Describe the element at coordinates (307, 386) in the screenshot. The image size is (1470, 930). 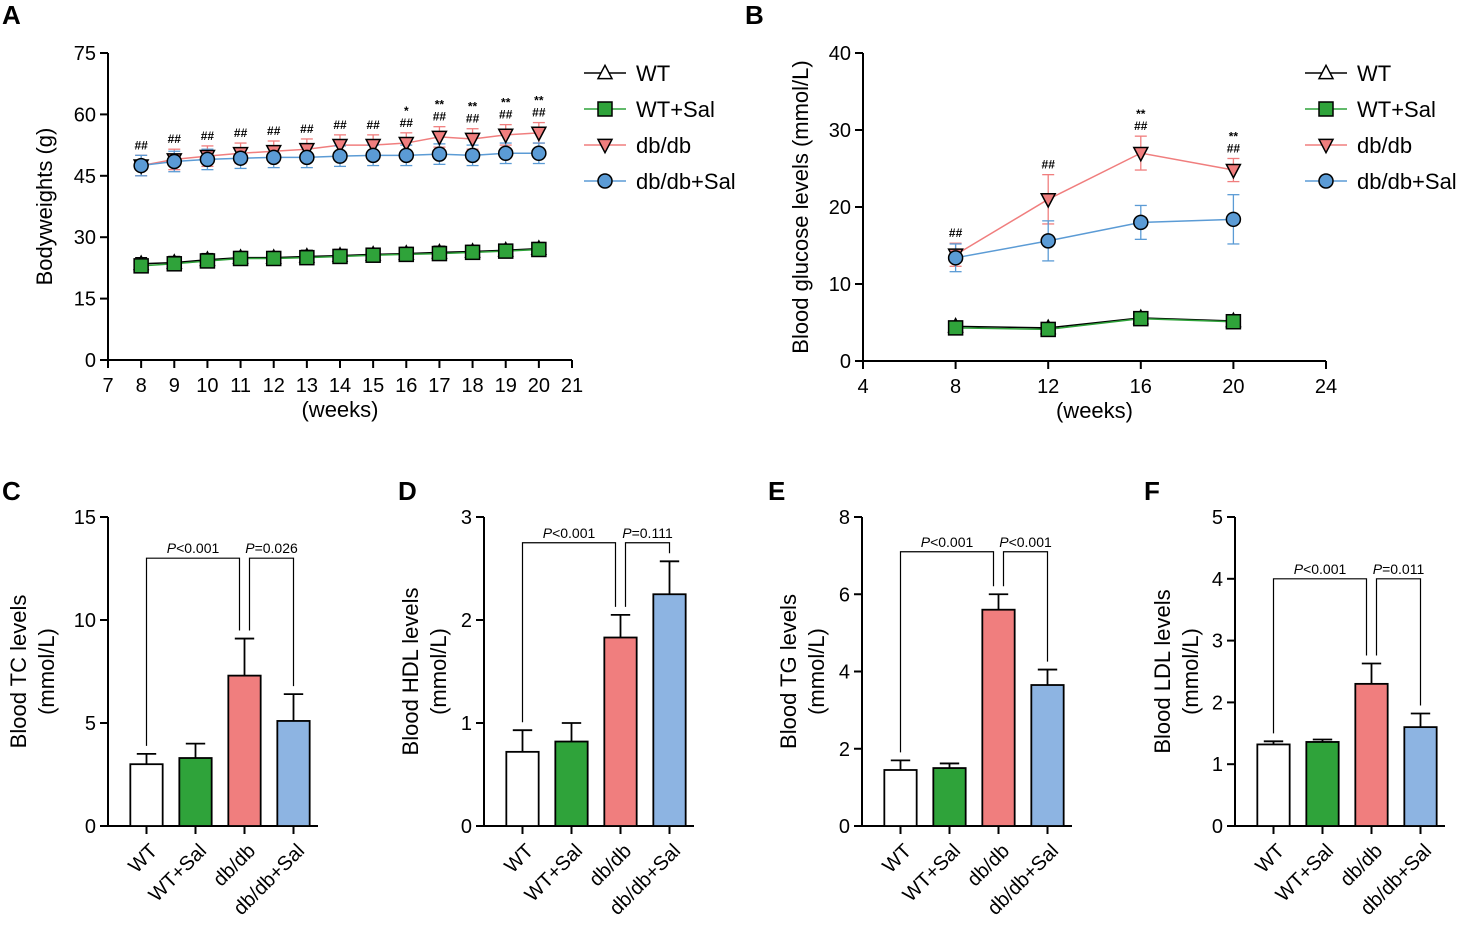
I see `x-tick-label: 13` at that location.